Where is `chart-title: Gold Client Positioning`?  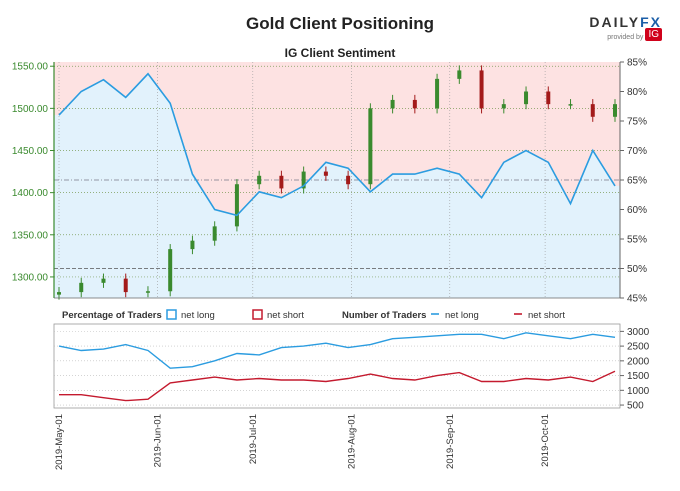
chart-title: Gold Client Positioning is located at coordinates (340, 23).